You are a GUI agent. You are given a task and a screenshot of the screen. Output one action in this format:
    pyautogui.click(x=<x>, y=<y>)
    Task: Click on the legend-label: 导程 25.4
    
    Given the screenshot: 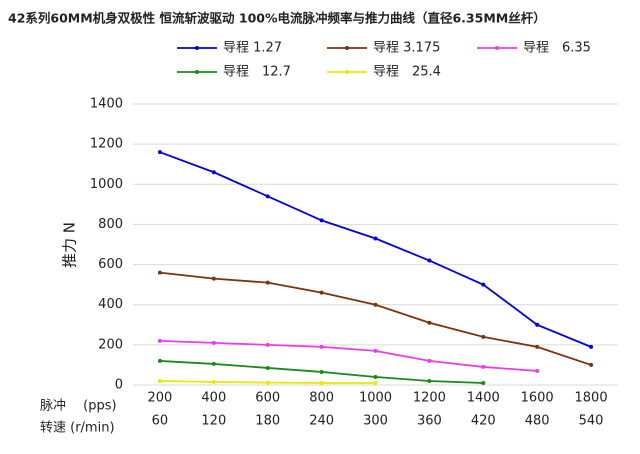 What is the action you would take?
    pyautogui.click(x=407, y=72)
    